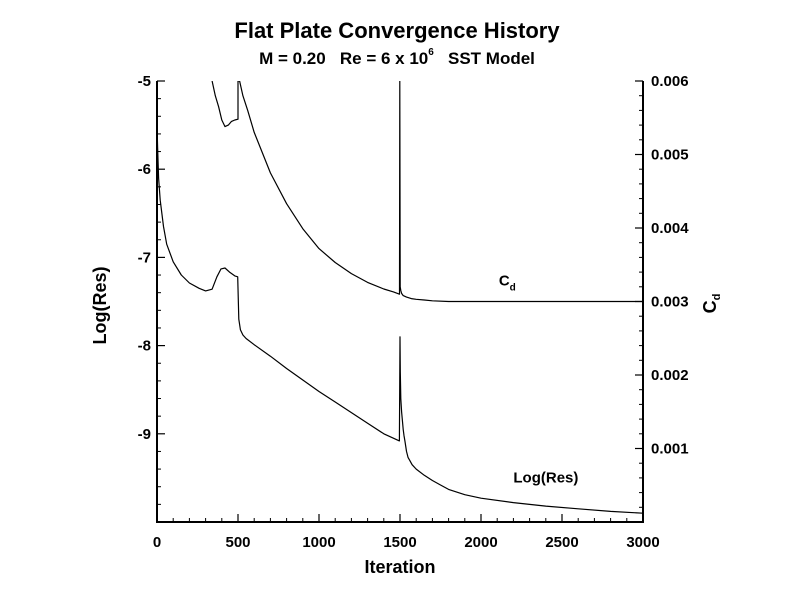  I want to click on x-tick-label: 2500, so click(561, 542).